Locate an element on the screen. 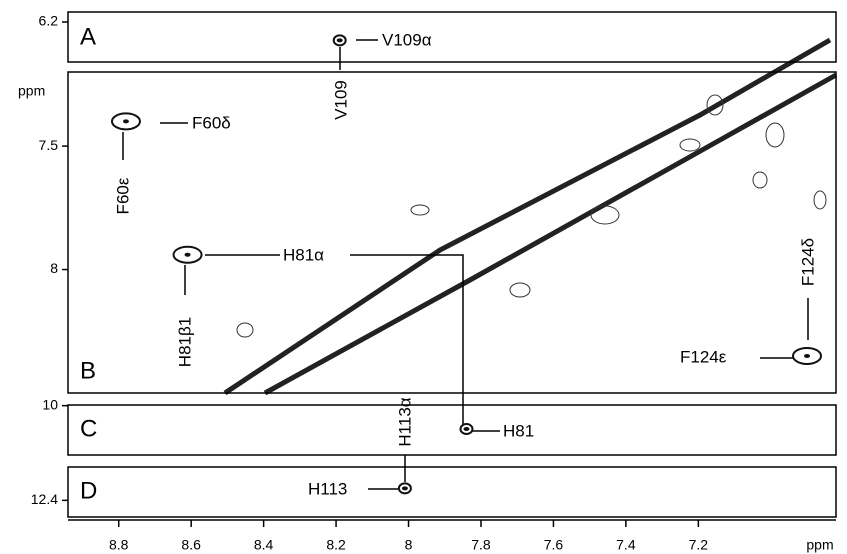  peak-label: V109α is located at coordinates (407, 39).